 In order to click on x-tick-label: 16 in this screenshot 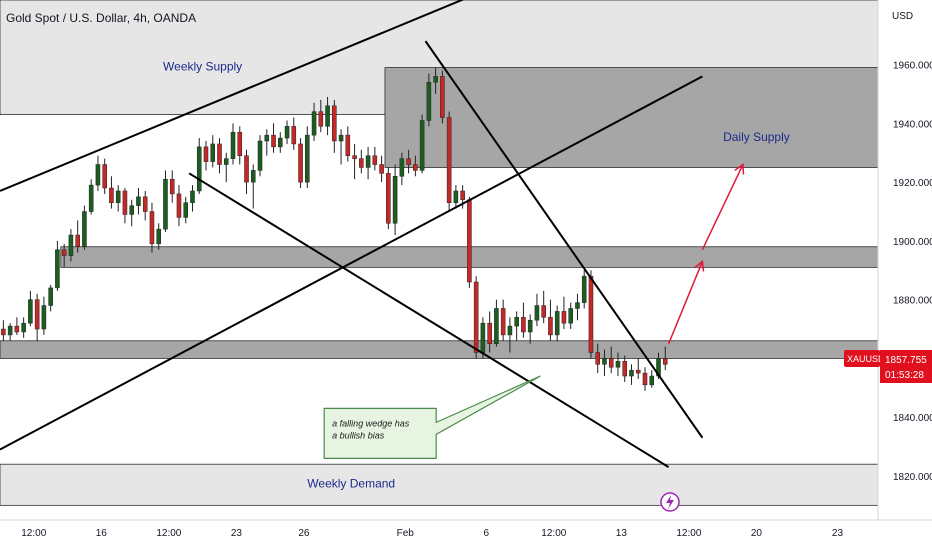, I will do `click(102, 533)`.